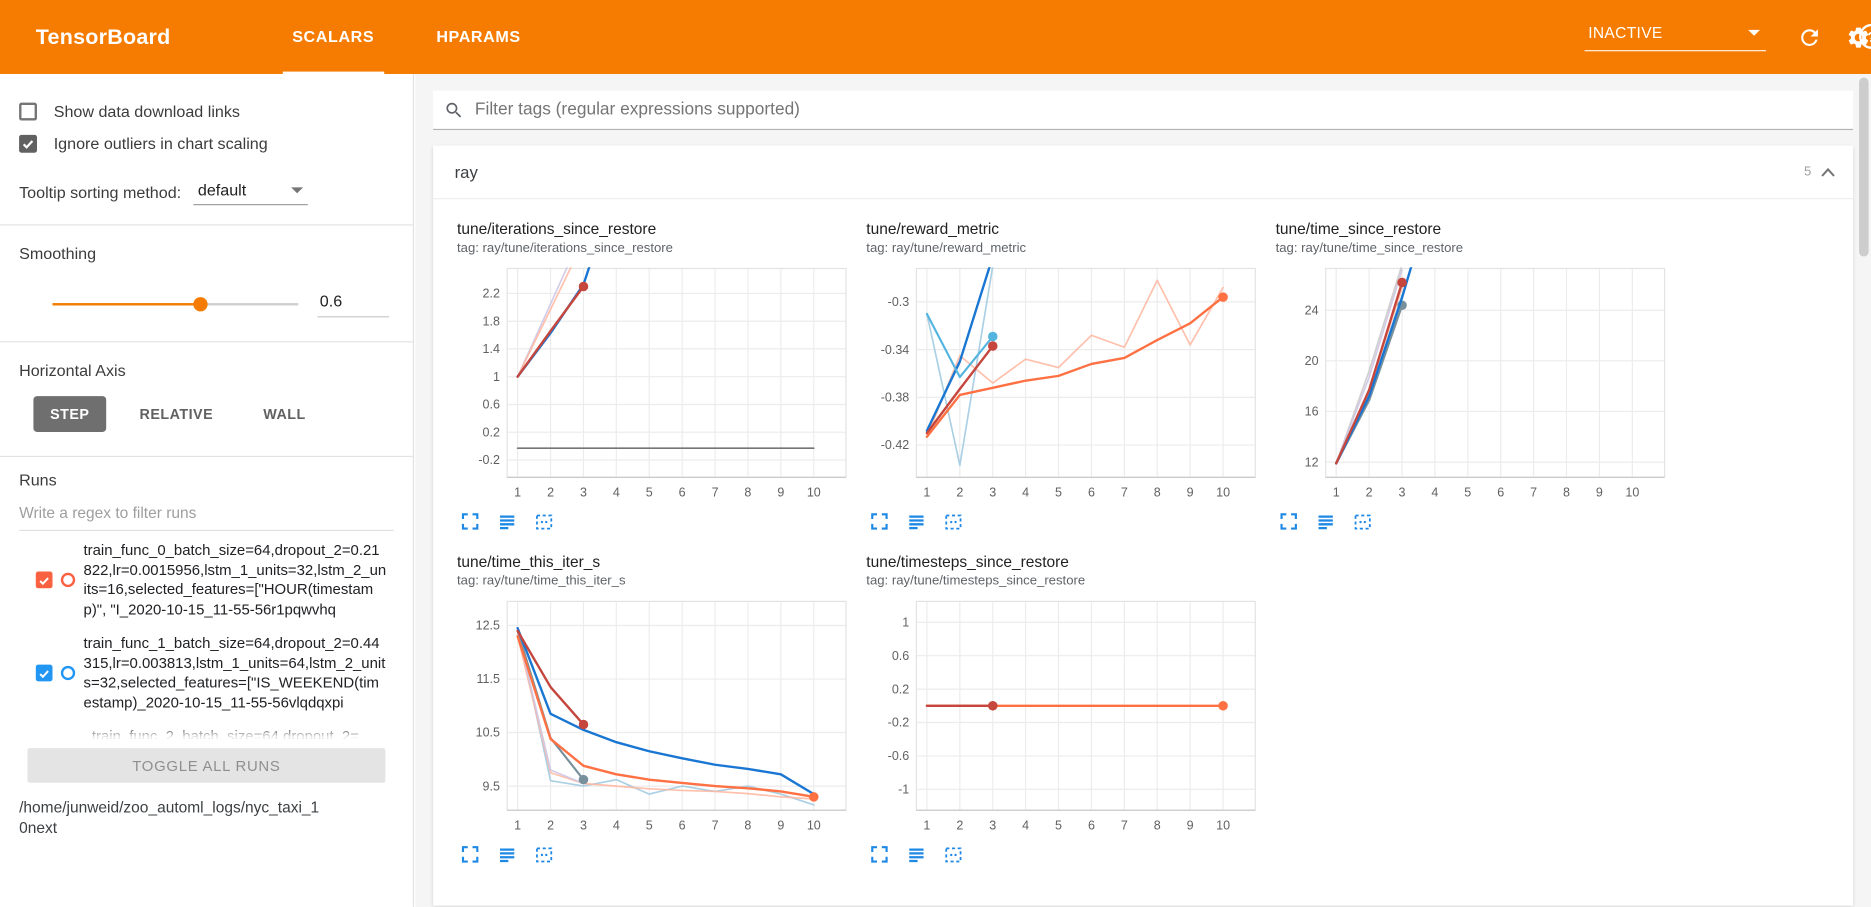 The height and width of the screenshot is (907, 1871). What do you see at coordinates (353, 304) in the screenshot?
I see `smoothing-value-input: 0.6` at bounding box center [353, 304].